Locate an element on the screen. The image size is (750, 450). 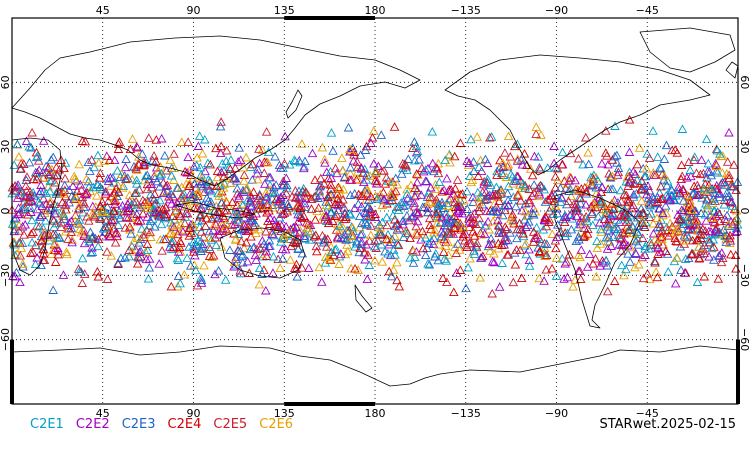
australia-coastline is located at coordinates (262, 253).